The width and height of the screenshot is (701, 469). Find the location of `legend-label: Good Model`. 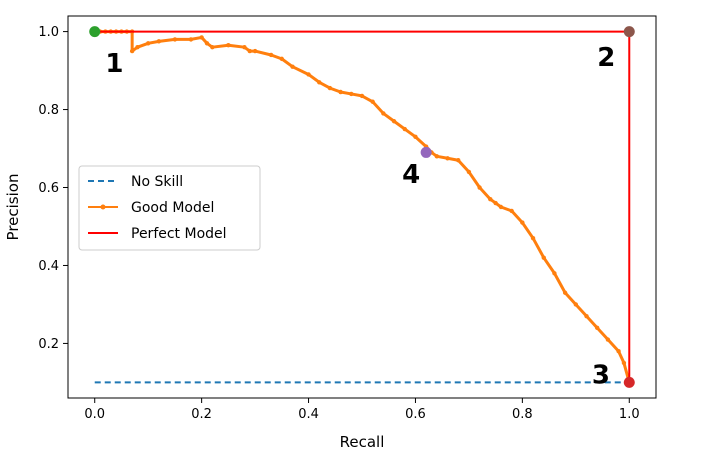

legend-label: Good Model is located at coordinates (172, 208).